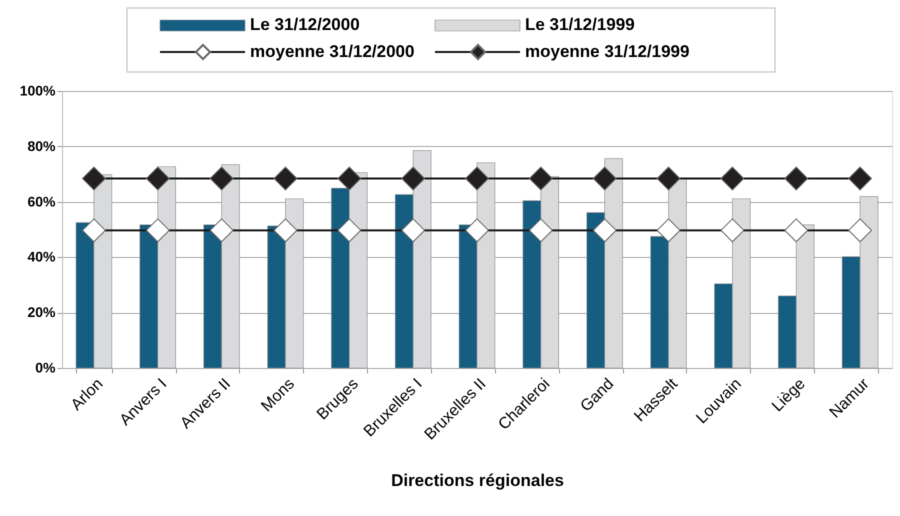 The height and width of the screenshot is (516, 900). Describe the element at coordinates (580, 24) in the screenshot. I see `legend-label: Le 31/12/1999` at that location.